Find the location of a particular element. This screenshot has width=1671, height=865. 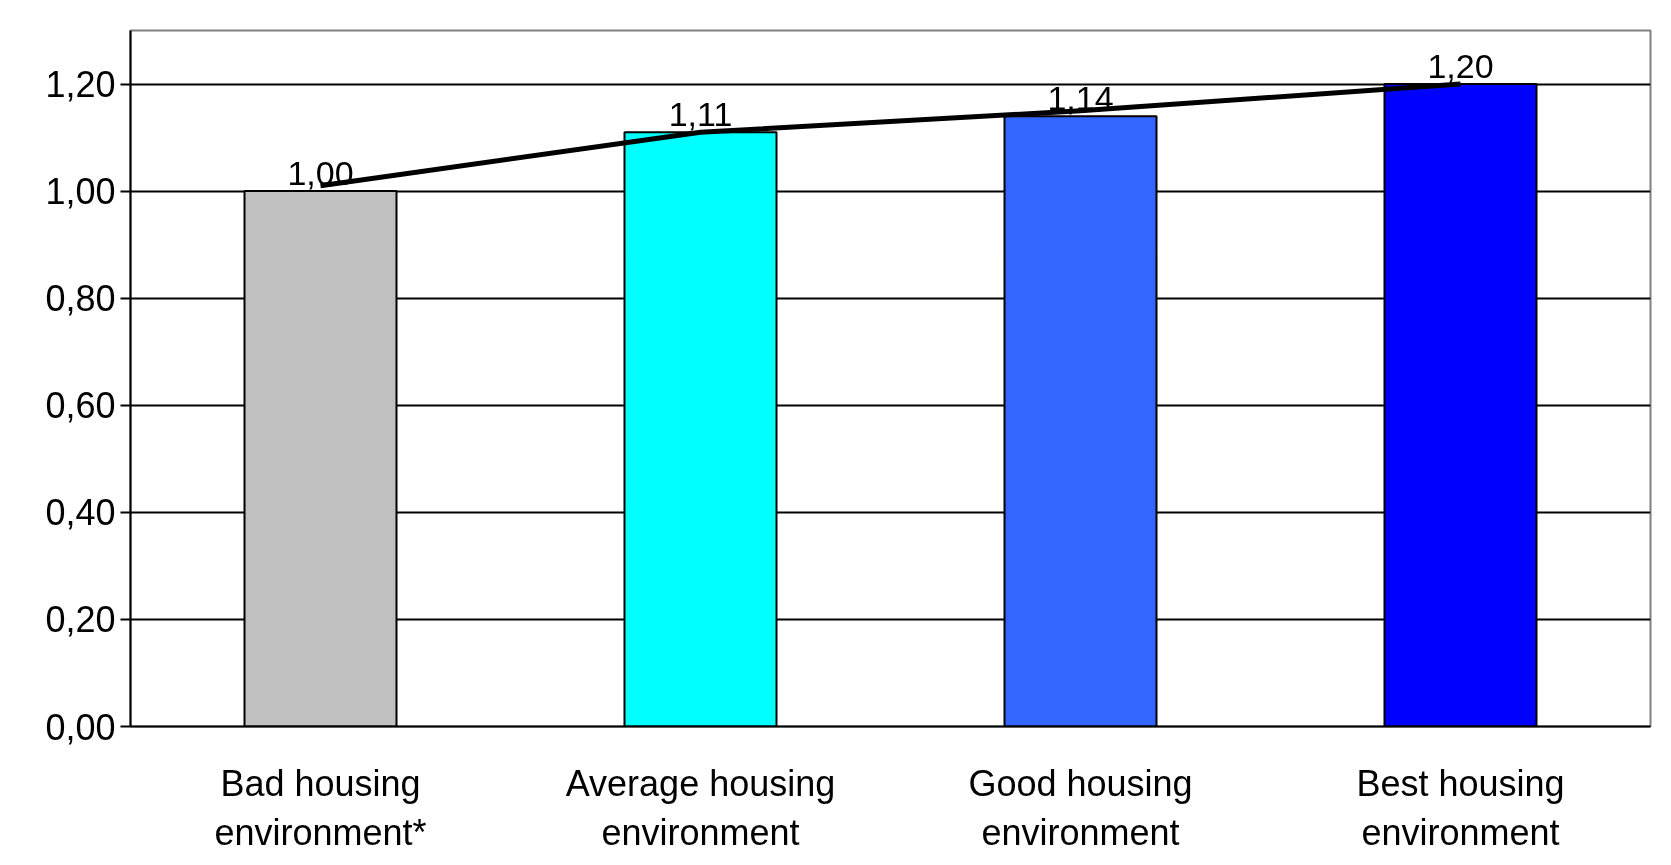

y-tick-label: 0,80 is located at coordinates (80, 299).